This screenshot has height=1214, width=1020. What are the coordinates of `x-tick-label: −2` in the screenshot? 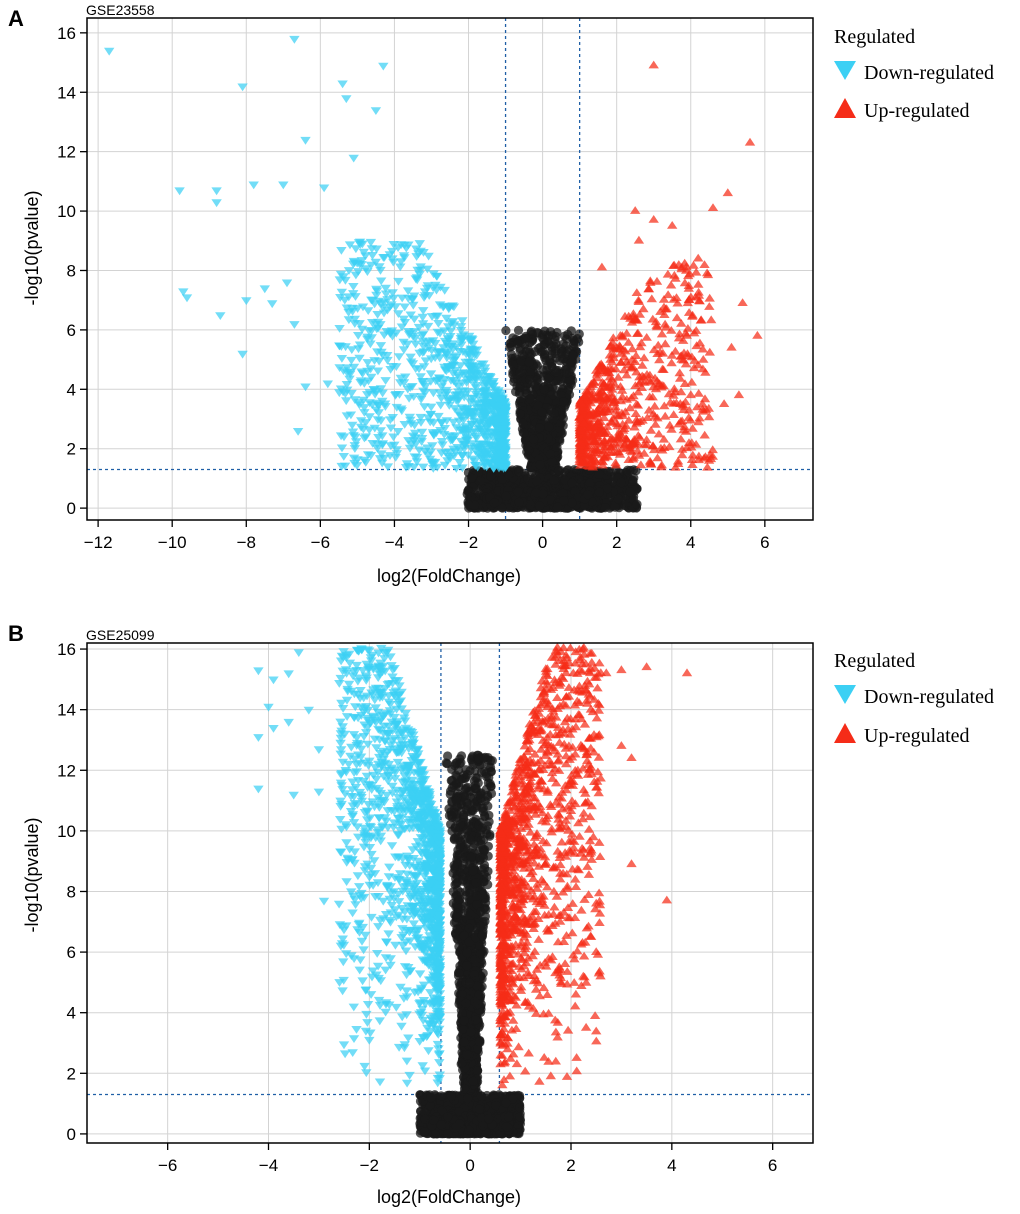 It's located at (468, 542).